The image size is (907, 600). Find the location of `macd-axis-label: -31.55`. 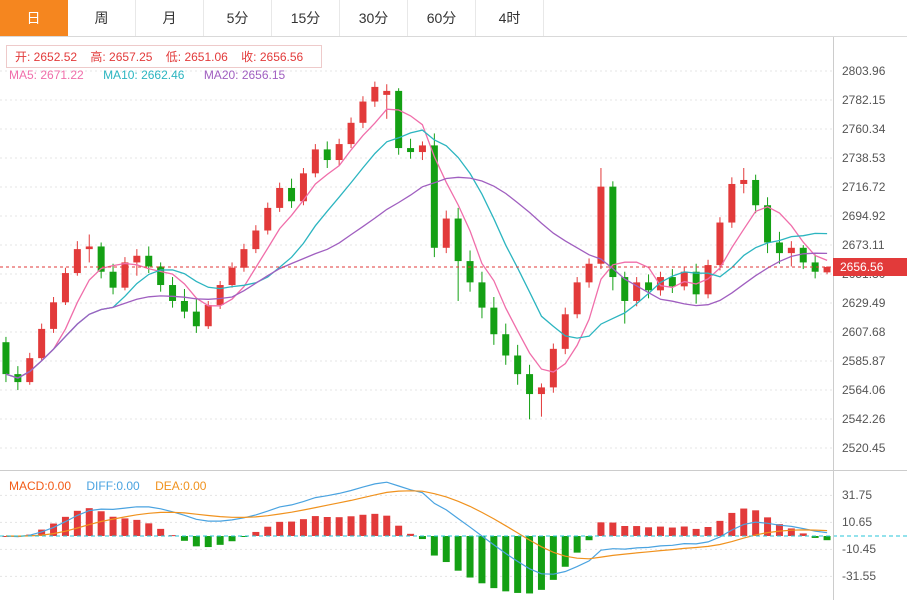

macd-axis-label: -31.55 is located at coordinates (859, 576).